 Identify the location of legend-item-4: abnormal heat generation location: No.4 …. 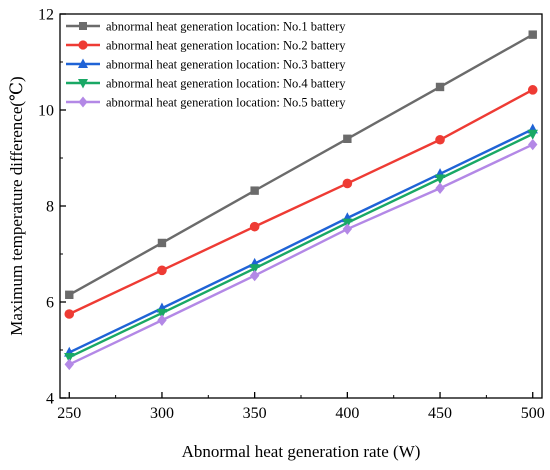
(206, 84).